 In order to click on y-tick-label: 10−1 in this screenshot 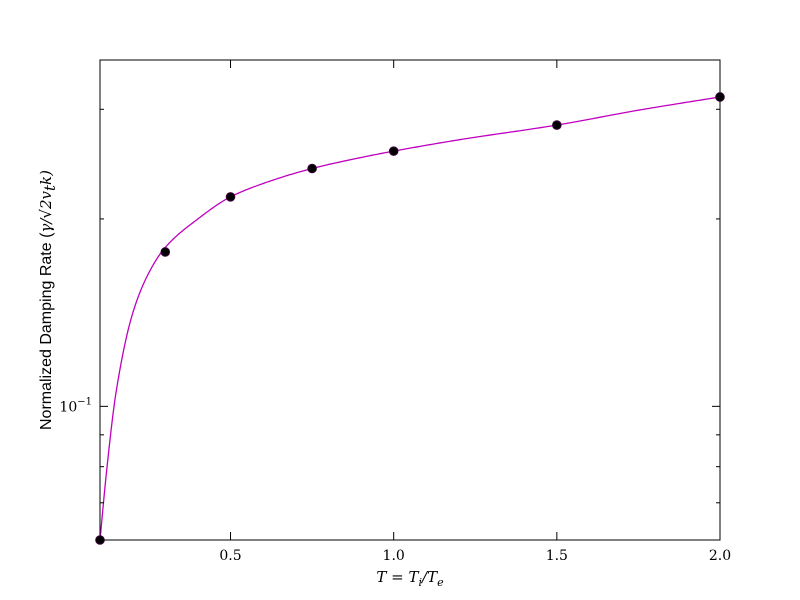, I will do `click(75, 405)`.